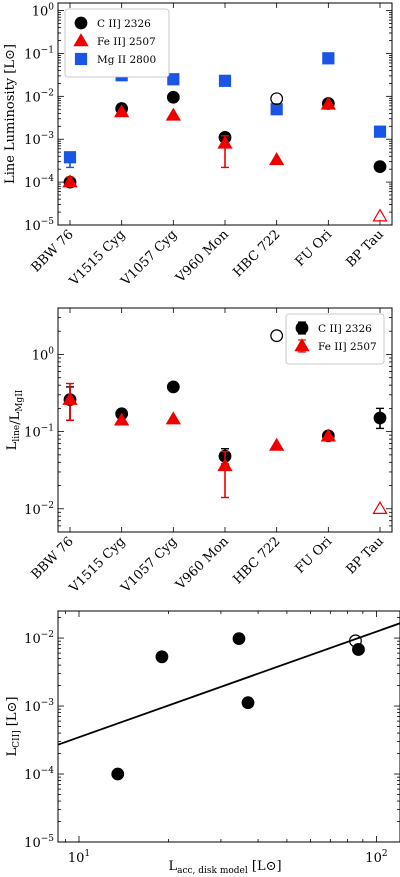 The width and height of the screenshot is (400, 877). I want to click on y-axis-title: LCII] [L⊙], so click(13, 727).